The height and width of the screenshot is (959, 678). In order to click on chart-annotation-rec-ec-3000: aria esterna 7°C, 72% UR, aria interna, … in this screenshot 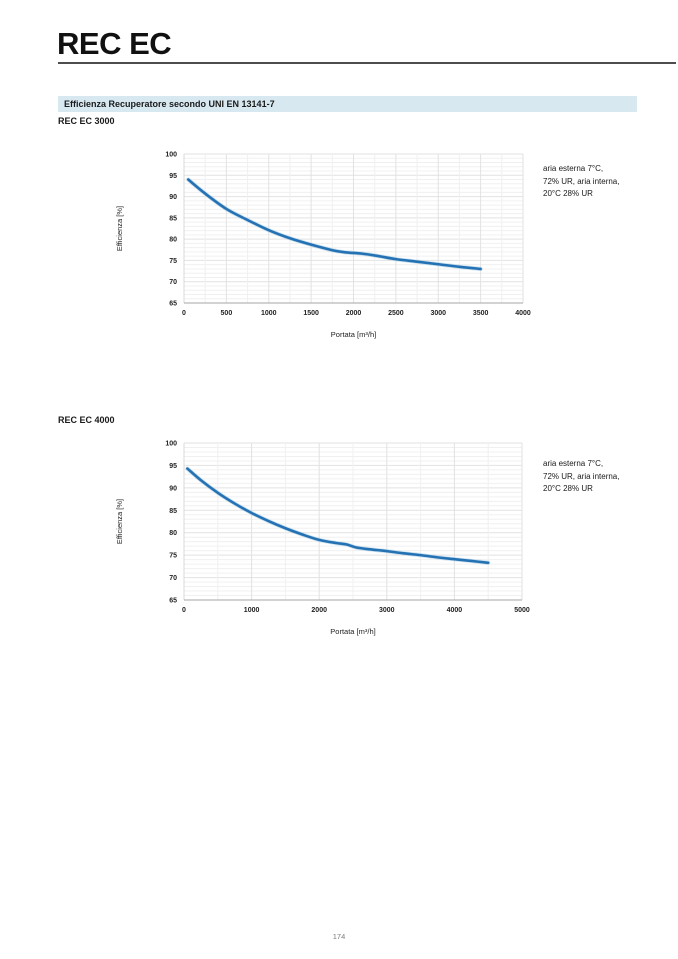, I will do `click(603, 182)`.